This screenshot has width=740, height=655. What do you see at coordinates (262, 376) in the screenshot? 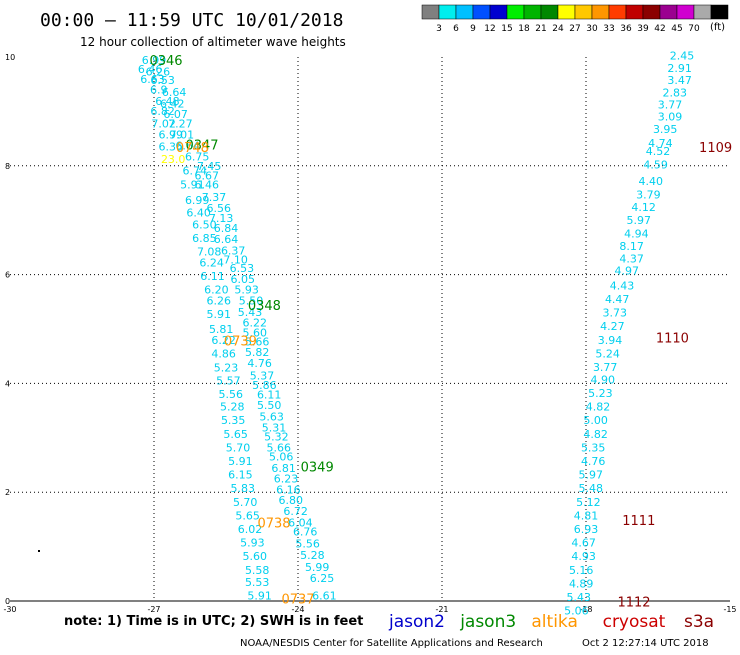
I see `data-point-label: 5.37` at bounding box center [262, 376].